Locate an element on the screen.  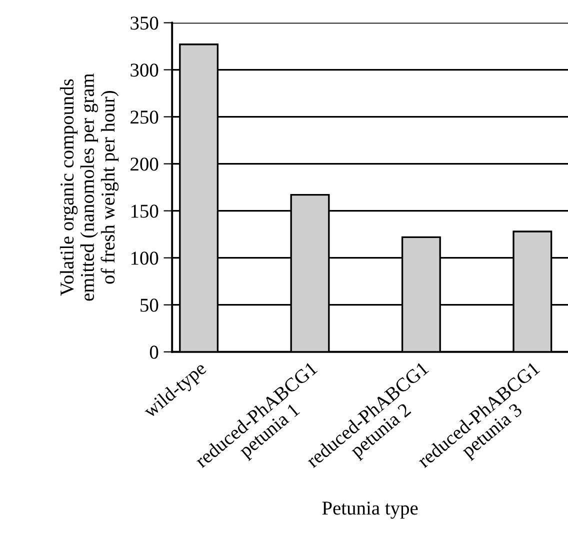
y-tick-label: 150 is located at coordinates (144, 211).